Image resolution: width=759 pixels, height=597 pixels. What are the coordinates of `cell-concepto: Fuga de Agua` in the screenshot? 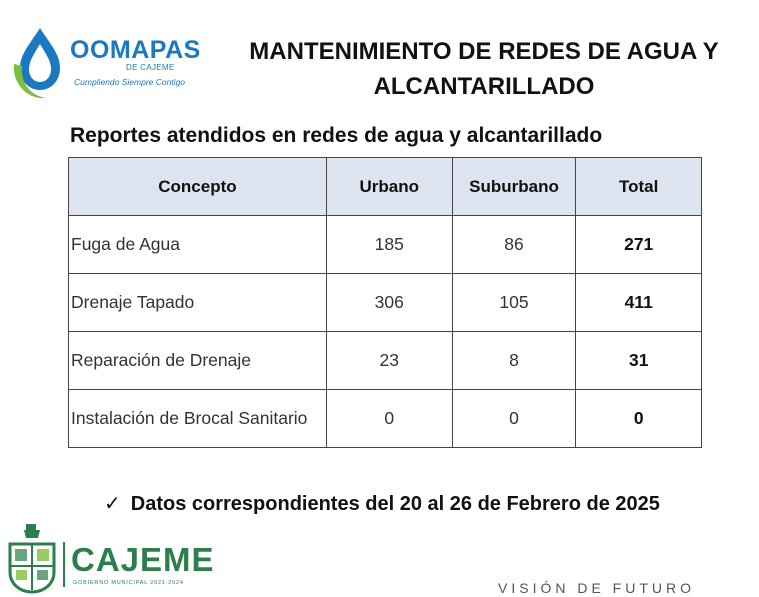 It's located at (197, 244).